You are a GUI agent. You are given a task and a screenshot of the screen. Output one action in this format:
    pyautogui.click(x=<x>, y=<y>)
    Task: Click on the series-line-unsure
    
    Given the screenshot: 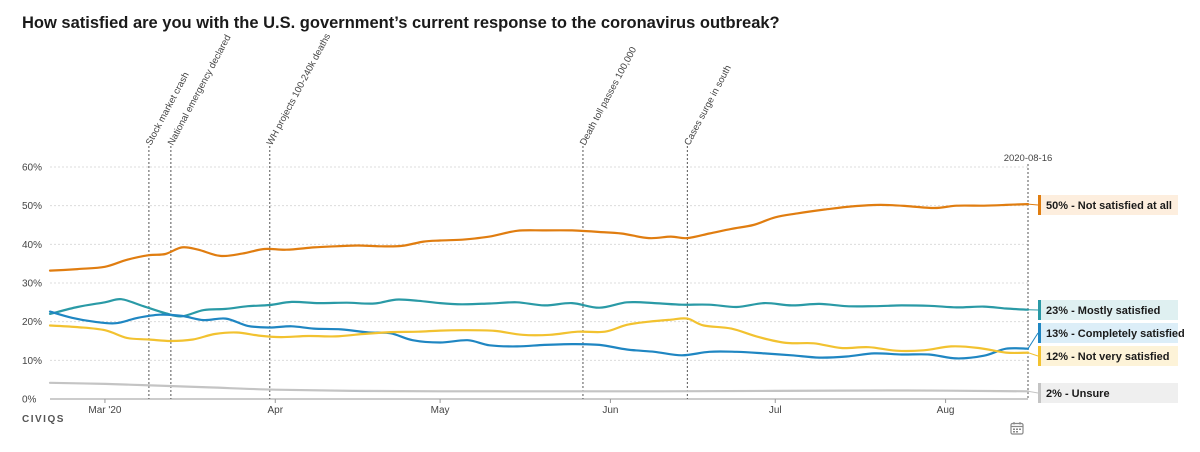 What is the action you would take?
    pyautogui.click(x=539, y=387)
    